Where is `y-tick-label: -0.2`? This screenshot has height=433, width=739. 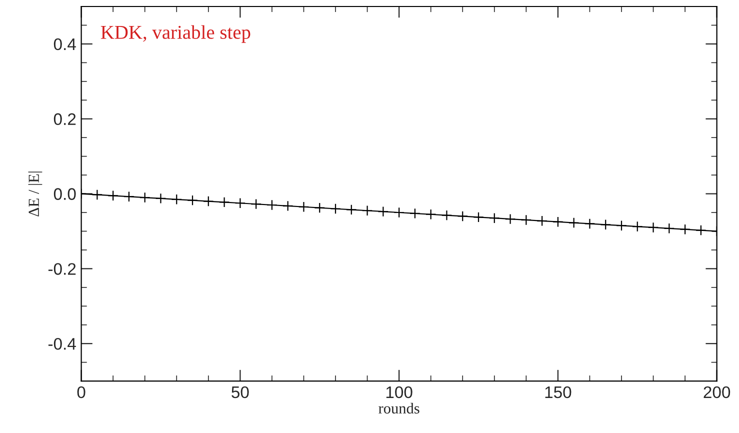 y-tick-label: -0.2 is located at coordinates (62, 269).